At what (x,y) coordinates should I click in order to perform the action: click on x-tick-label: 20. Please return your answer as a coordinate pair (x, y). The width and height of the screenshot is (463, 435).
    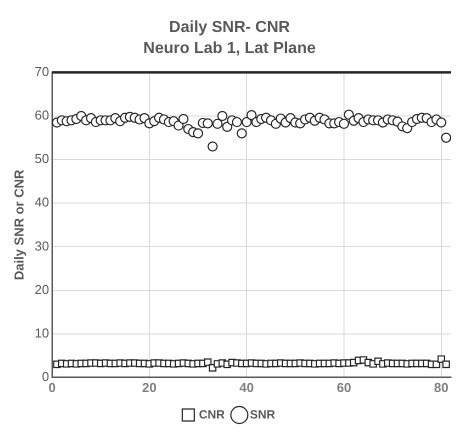
    Looking at the image, I should click on (149, 387).